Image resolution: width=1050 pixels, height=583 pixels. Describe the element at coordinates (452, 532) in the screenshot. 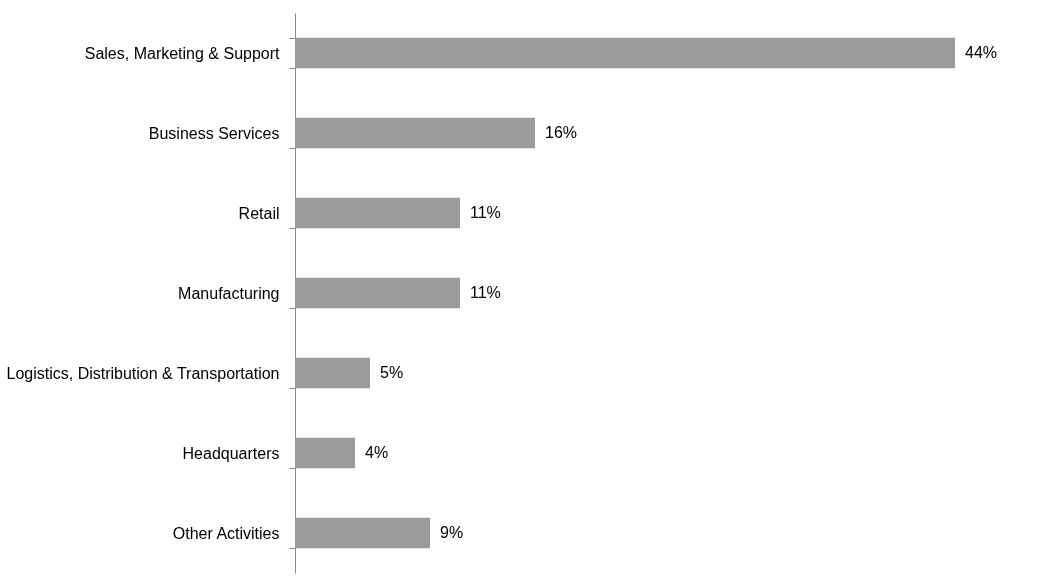

I see `data-label: 9%` at that location.